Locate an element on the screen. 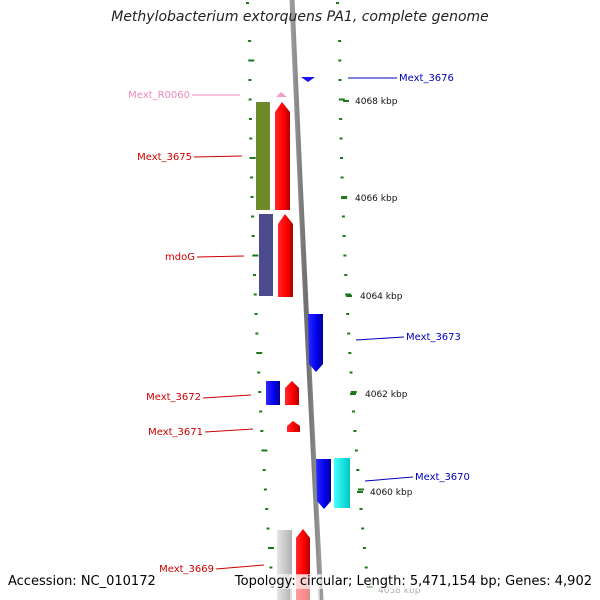 The height and width of the screenshot is (600, 600). gene-label-mext-r0060: Mext_R0060 is located at coordinates (159, 95).